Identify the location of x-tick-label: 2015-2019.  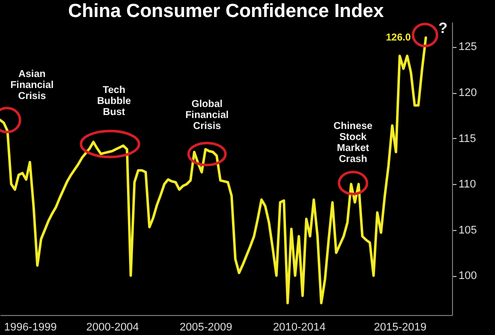
(400, 328).